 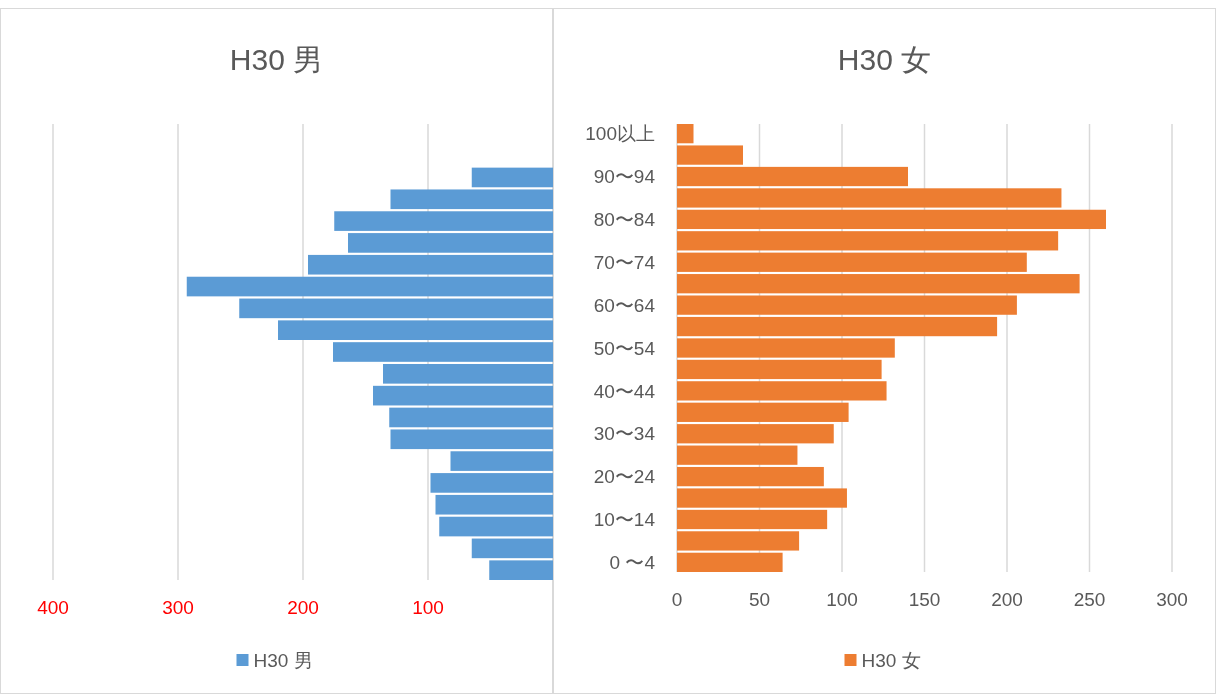 What do you see at coordinates (283, 660) in the screenshot?
I see `legend-label: H30 男` at bounding box center [283, 660].